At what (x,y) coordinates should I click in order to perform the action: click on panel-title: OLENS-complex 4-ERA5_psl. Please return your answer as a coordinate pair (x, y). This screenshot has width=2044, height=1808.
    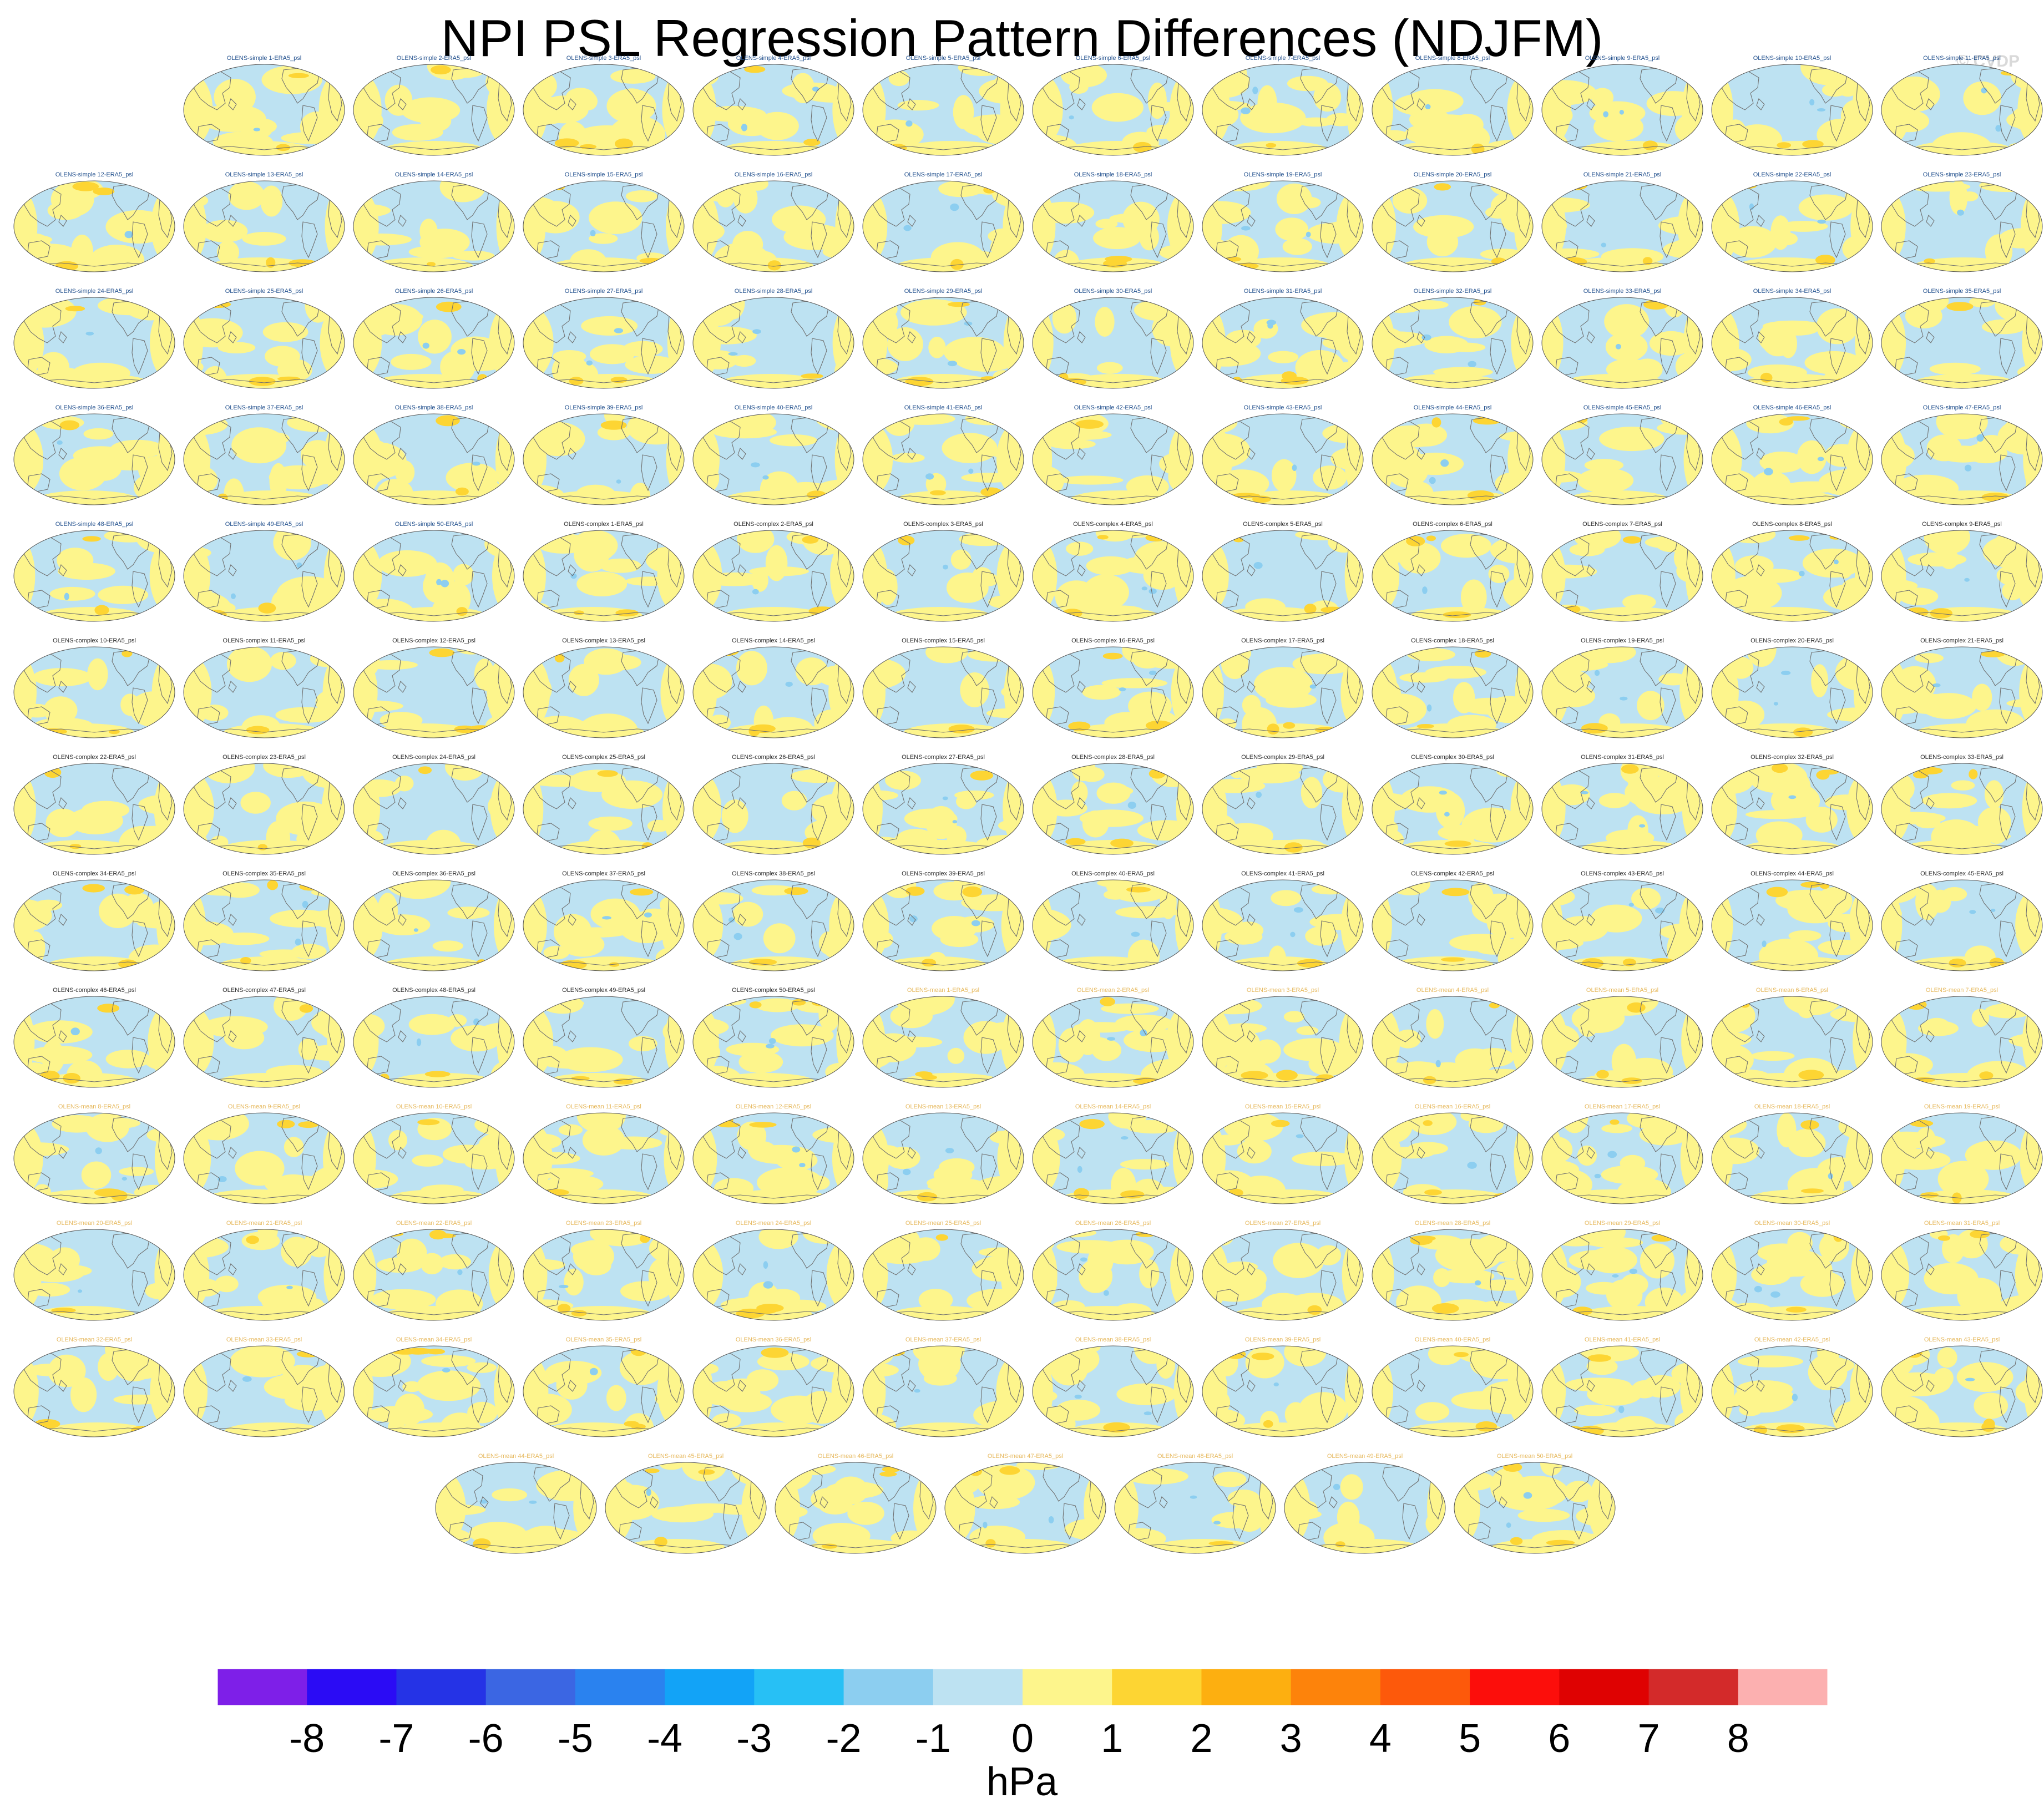
    Looking at the image, I should click on (1113, 524).